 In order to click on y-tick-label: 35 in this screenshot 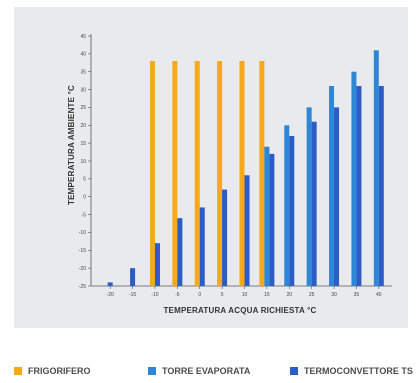, I will do `click(83, 73)`.